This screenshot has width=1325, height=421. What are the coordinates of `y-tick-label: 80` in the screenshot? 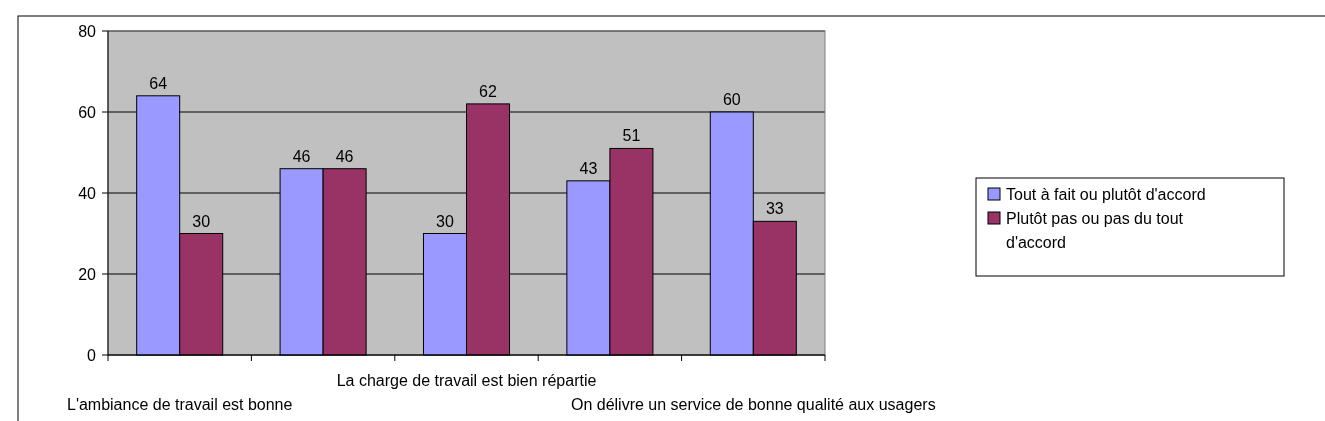 It's located at (87, 31).